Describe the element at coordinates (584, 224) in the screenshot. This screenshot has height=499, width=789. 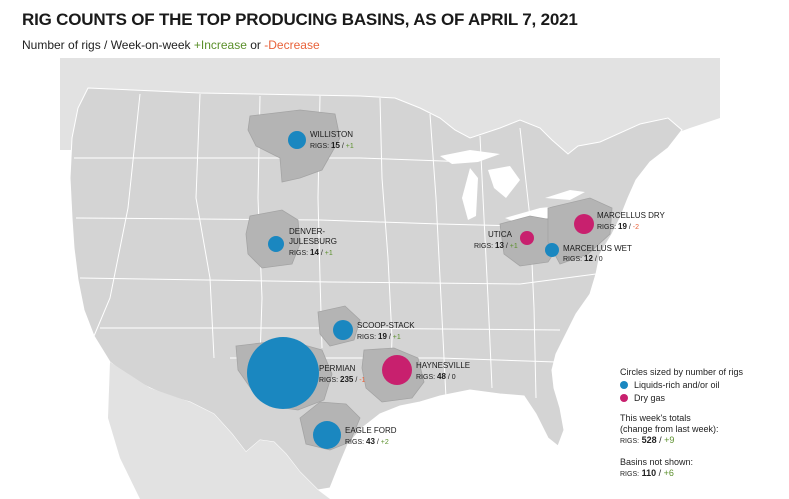
I see `marcellus-dry-circle` at that location.